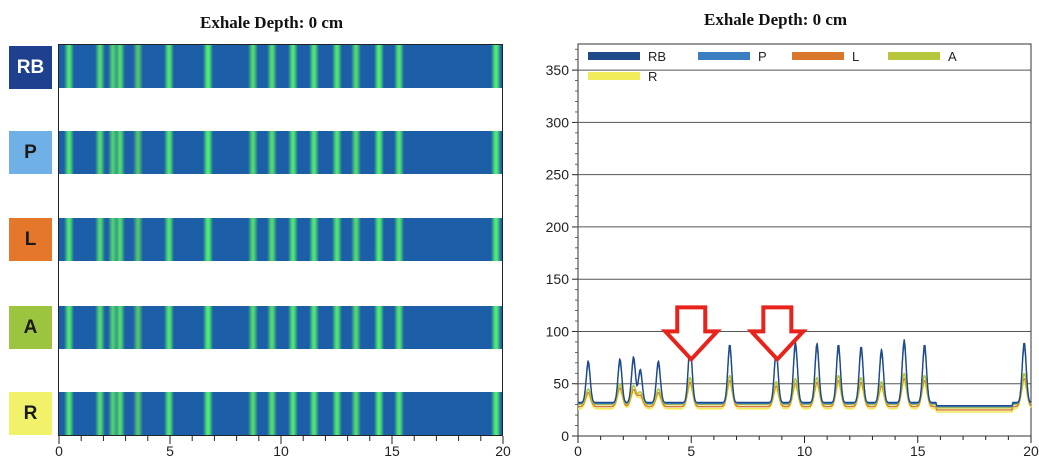 This screenshot has width=1039, height=459. What do you see at coordinates (392, 451) in the screenshot?
I see `heatmap-x-tick-label: 15` at bounding box center [392, 451].